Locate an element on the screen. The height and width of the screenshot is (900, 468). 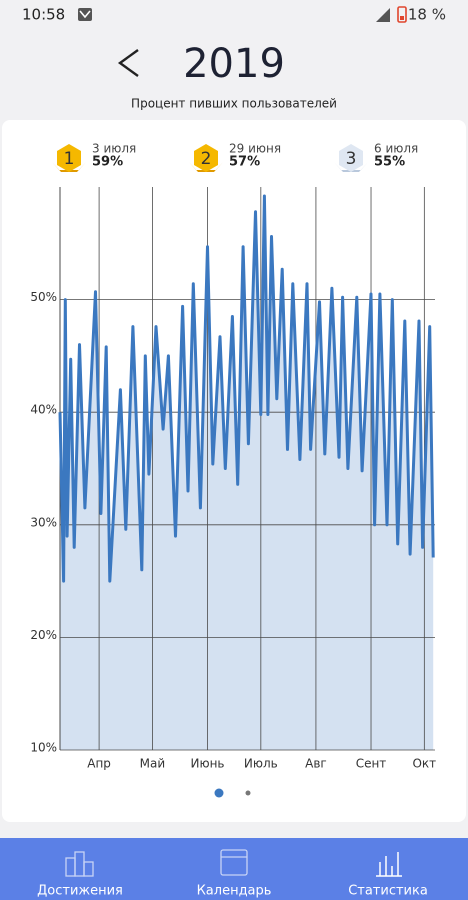
medal-rank: 3 is located at coordinates (351, 159).